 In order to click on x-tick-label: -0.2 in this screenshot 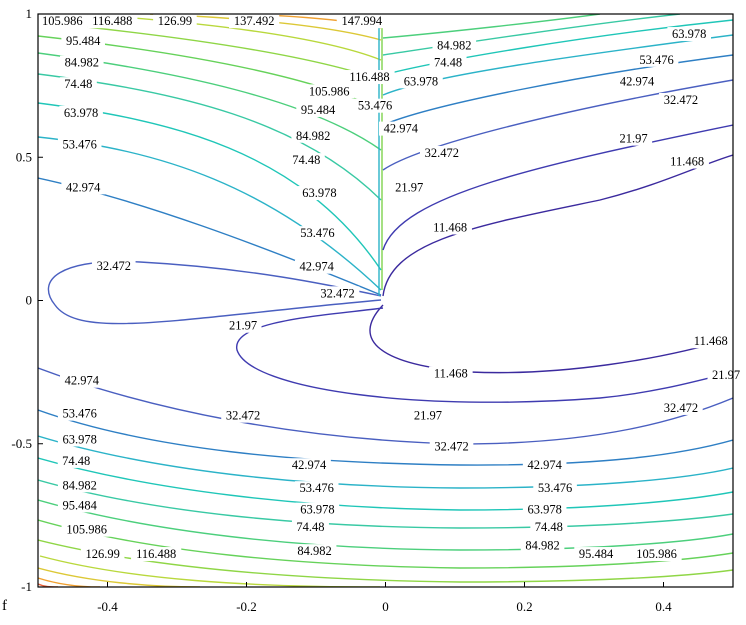, I will do `click(246, 606)`.